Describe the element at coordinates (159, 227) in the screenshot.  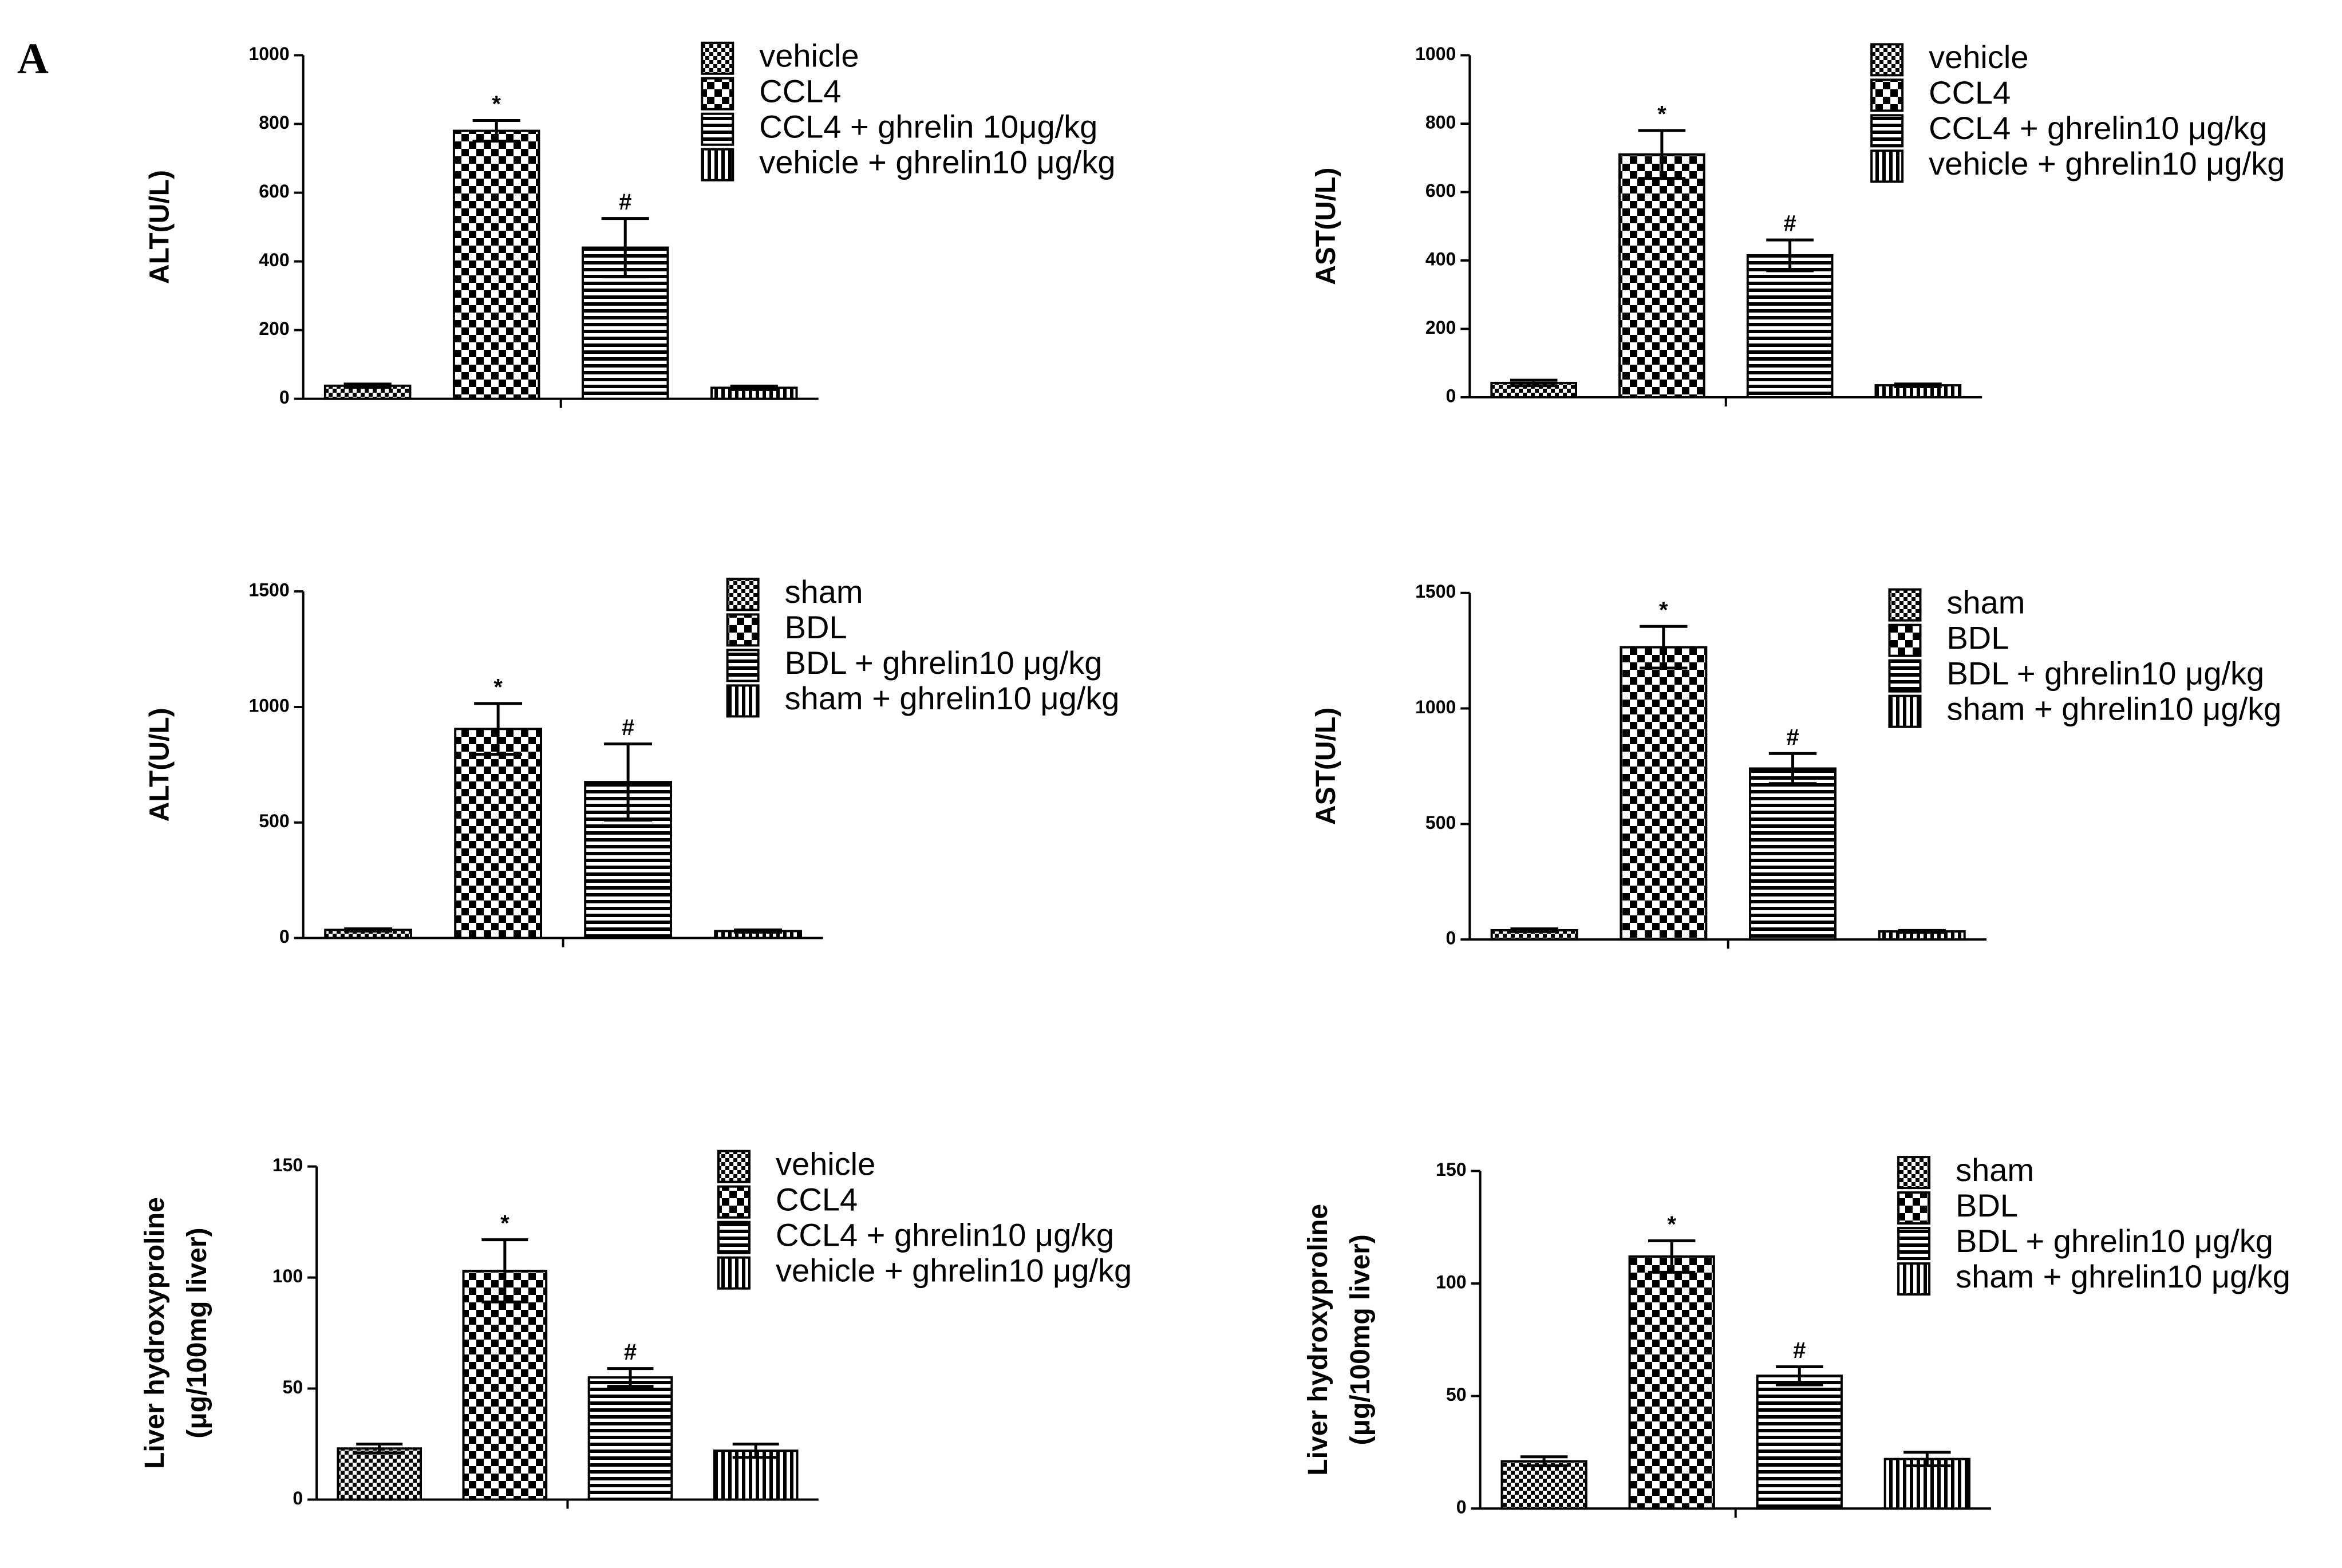
I see `y-axis-label: ALT(U/L)` at that location.